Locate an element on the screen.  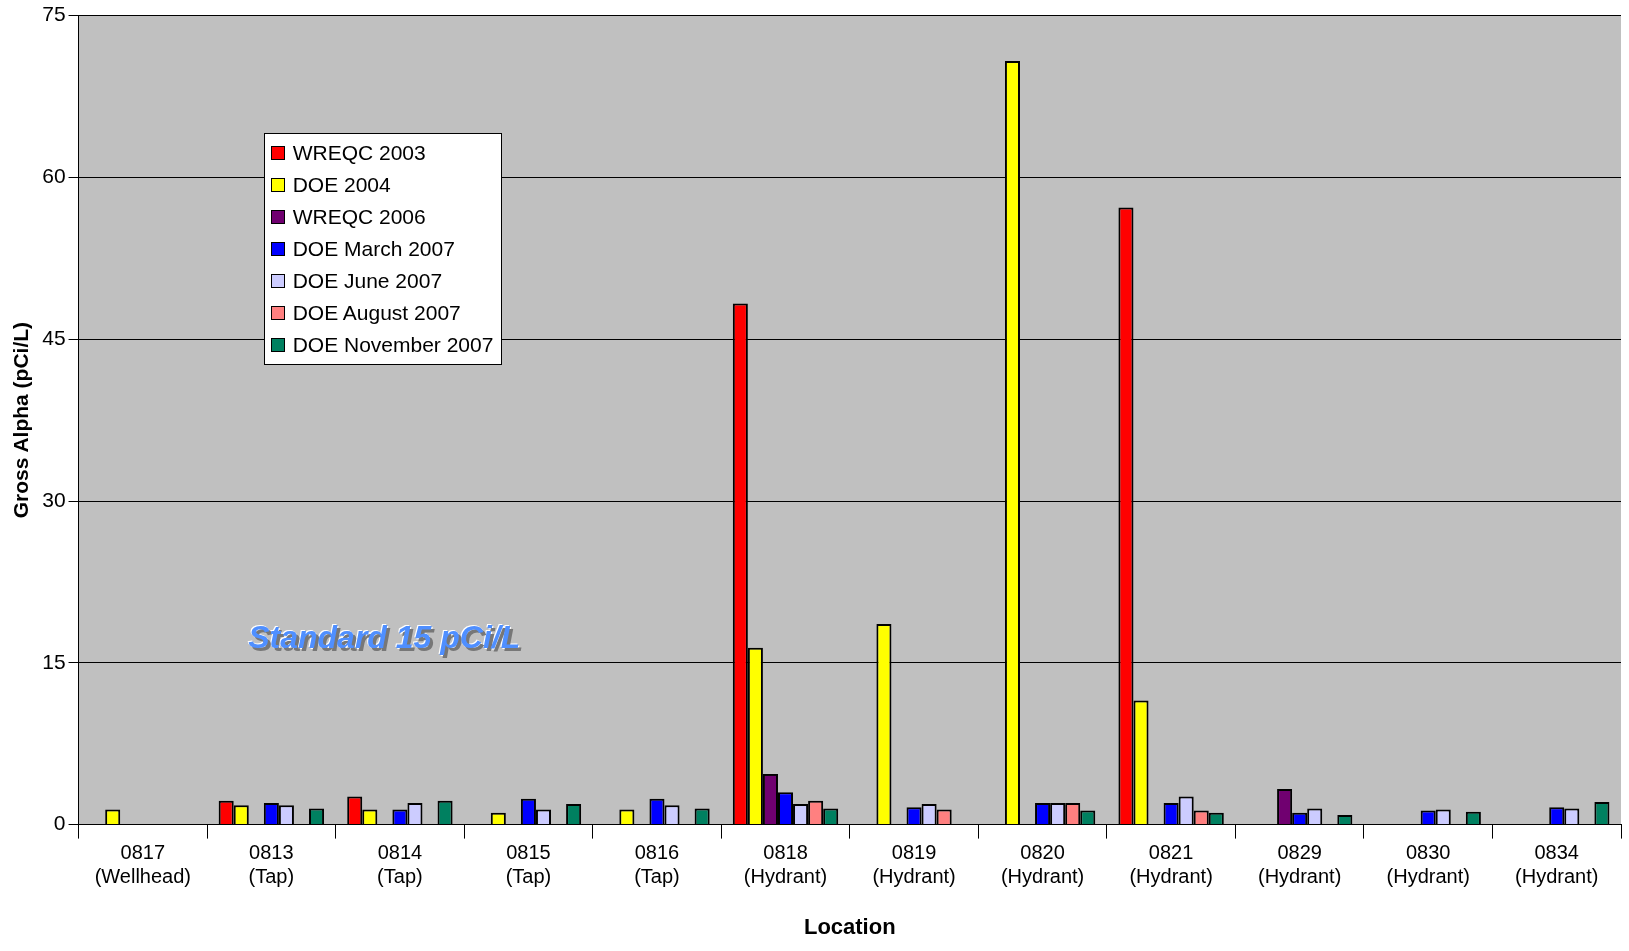
x-tick-label: 0819 (Hydrant) is located at coordinates (914, 864).